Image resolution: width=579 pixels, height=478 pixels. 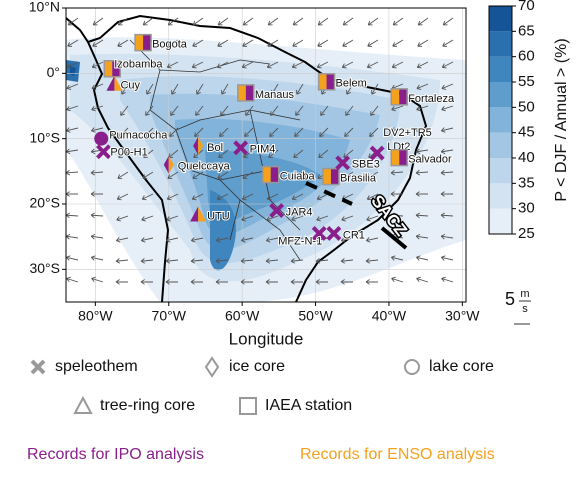 I want to click on colorbar-tick-label: 45, so click(x=526, y=132).